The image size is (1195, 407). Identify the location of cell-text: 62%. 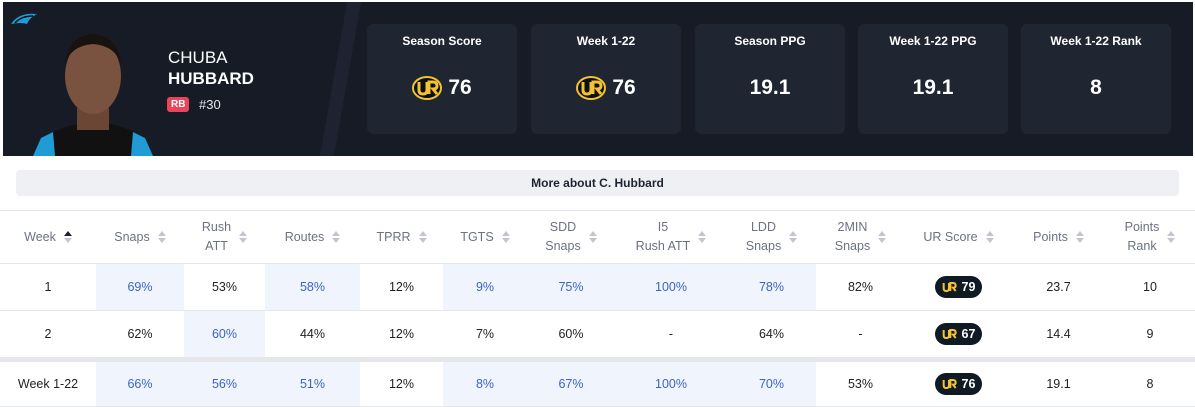
(140, 334).